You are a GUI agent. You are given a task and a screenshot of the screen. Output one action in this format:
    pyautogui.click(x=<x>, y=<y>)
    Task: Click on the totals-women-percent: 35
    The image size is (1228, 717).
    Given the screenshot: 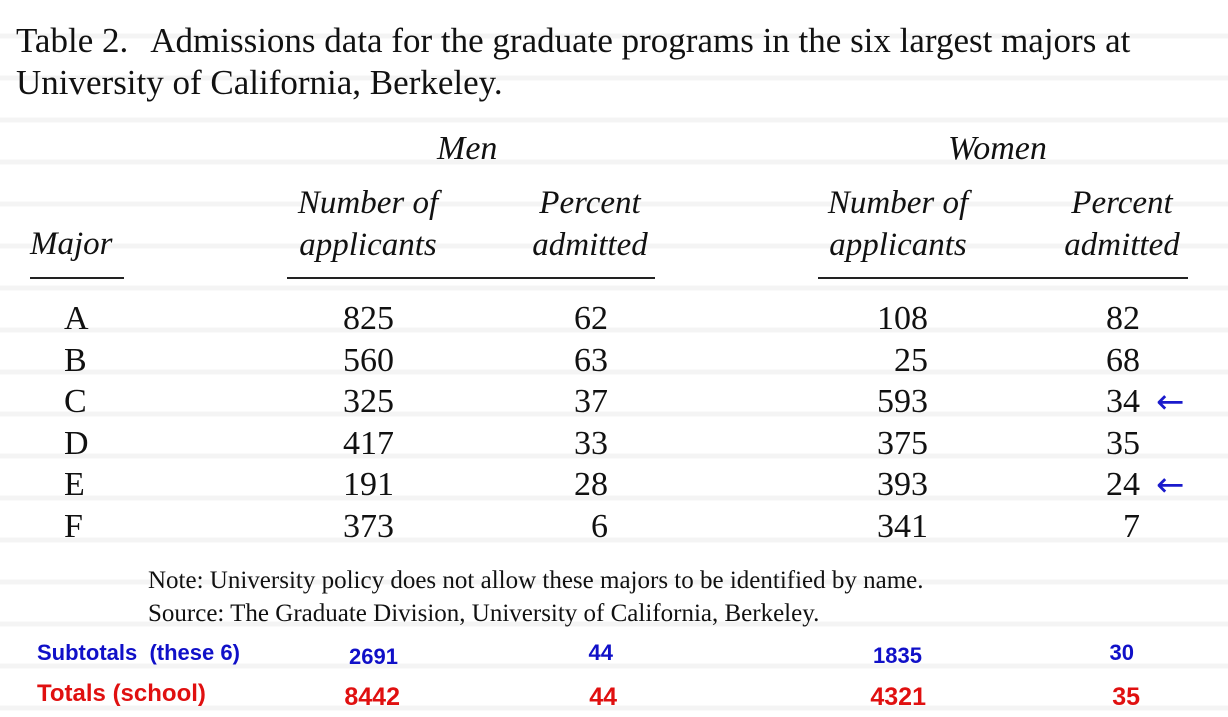 What is the action you would take?
    pyautogui.click(x=1126, y=697)
    